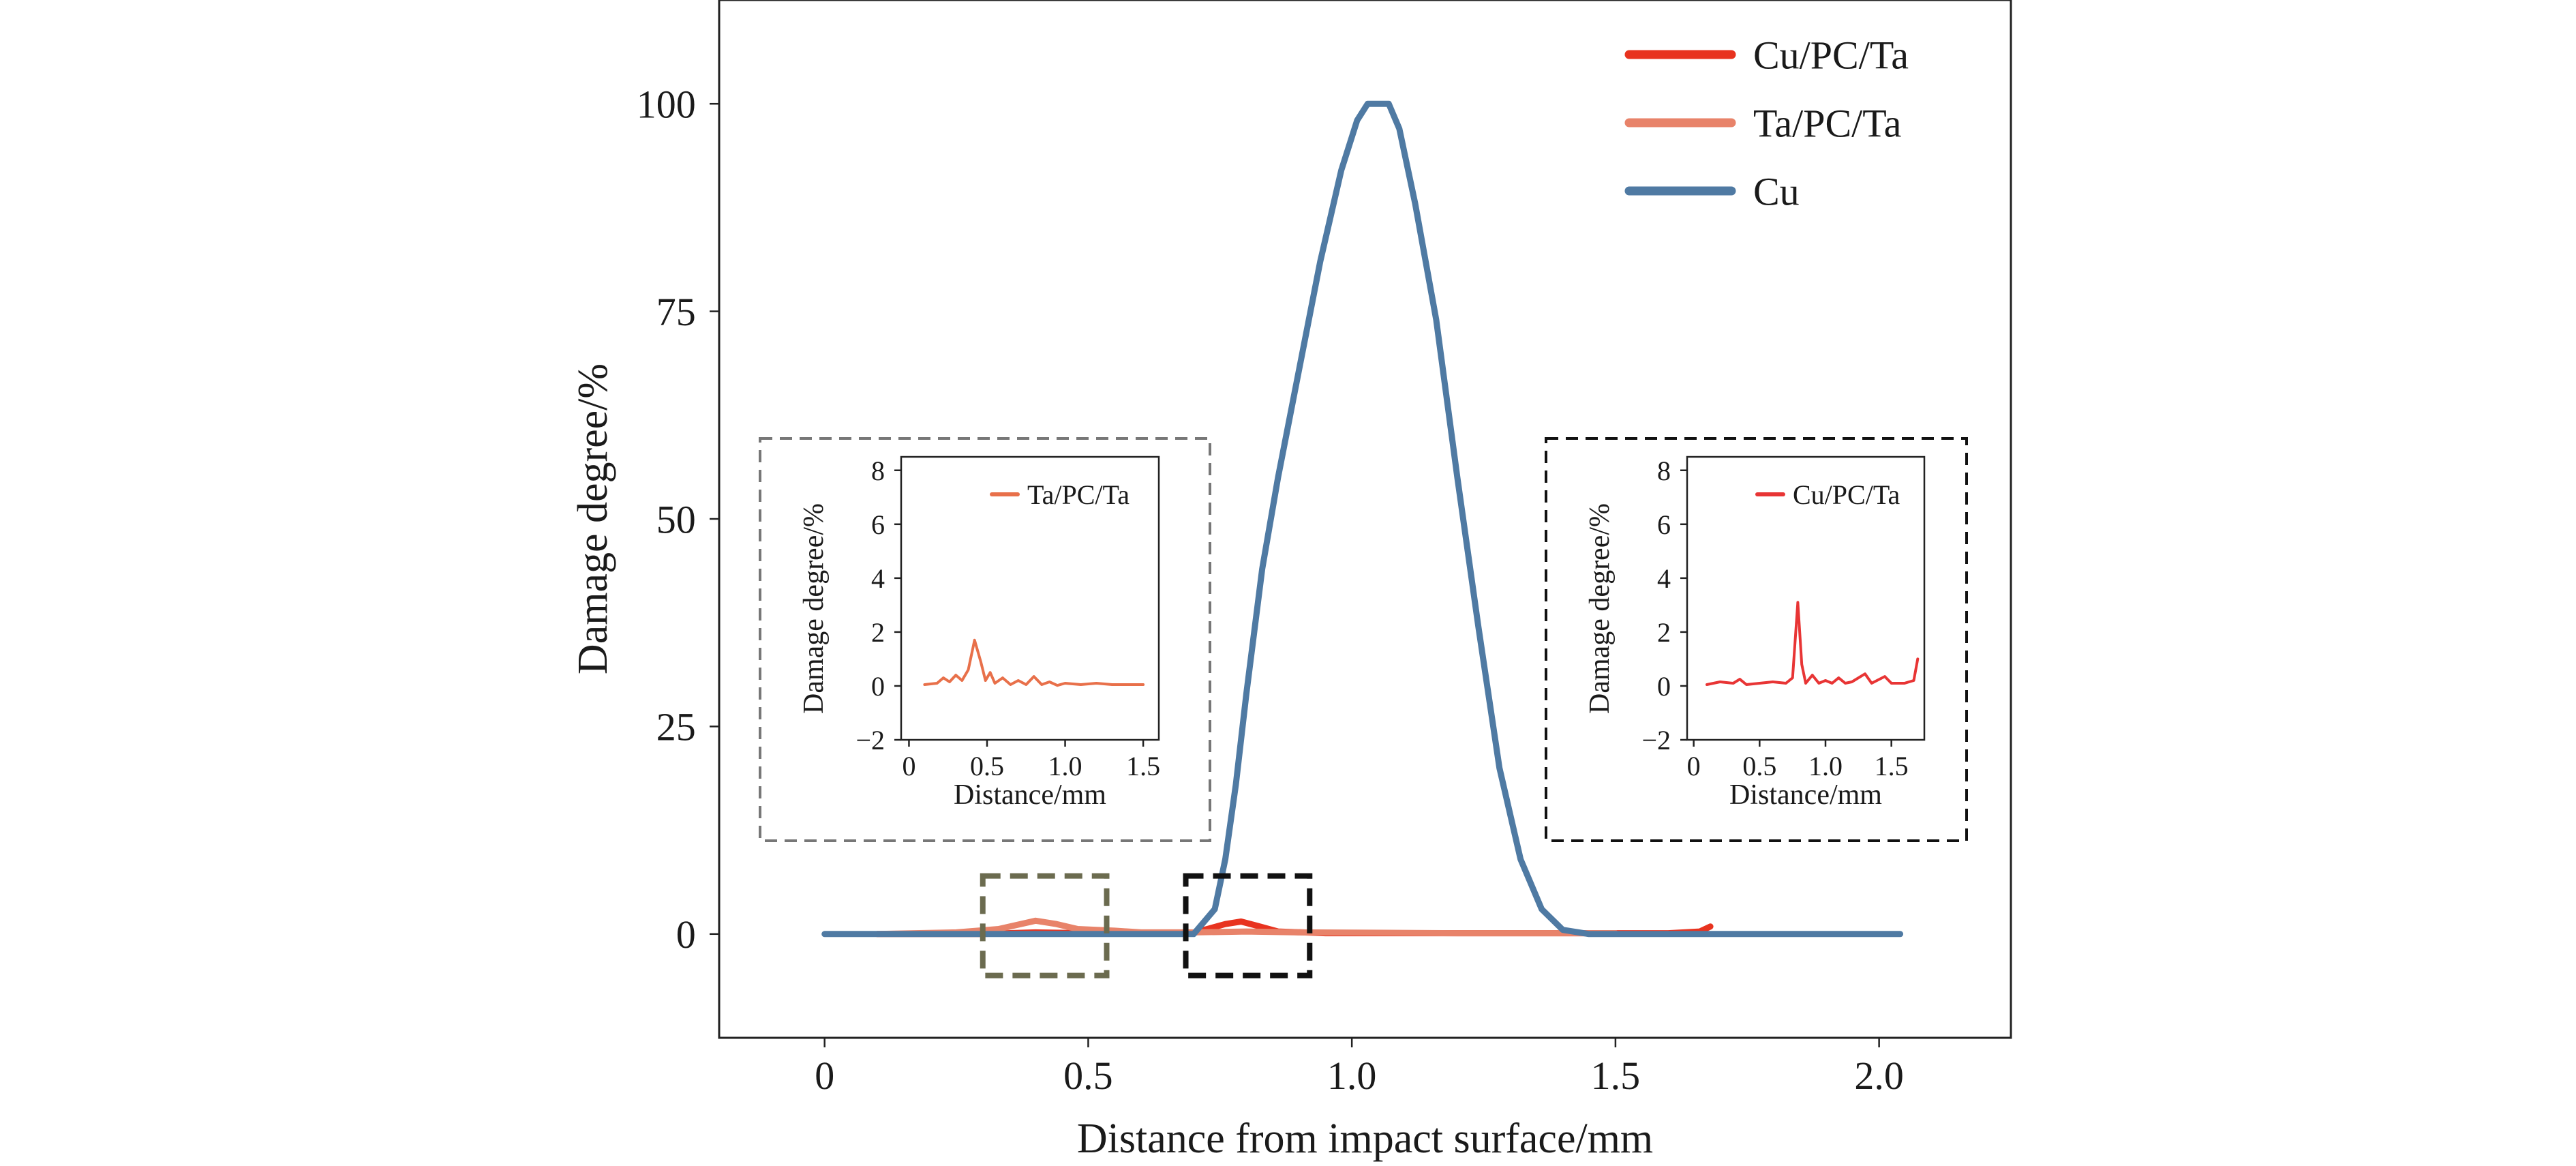 Image resolution: width=2576 pixels, height=1166 pixels. What do you see at coordinates (1759, 766) in the screenshot?
I see `inset-right-x-tick-label: 0.5` at bounding box center [1759, 766].